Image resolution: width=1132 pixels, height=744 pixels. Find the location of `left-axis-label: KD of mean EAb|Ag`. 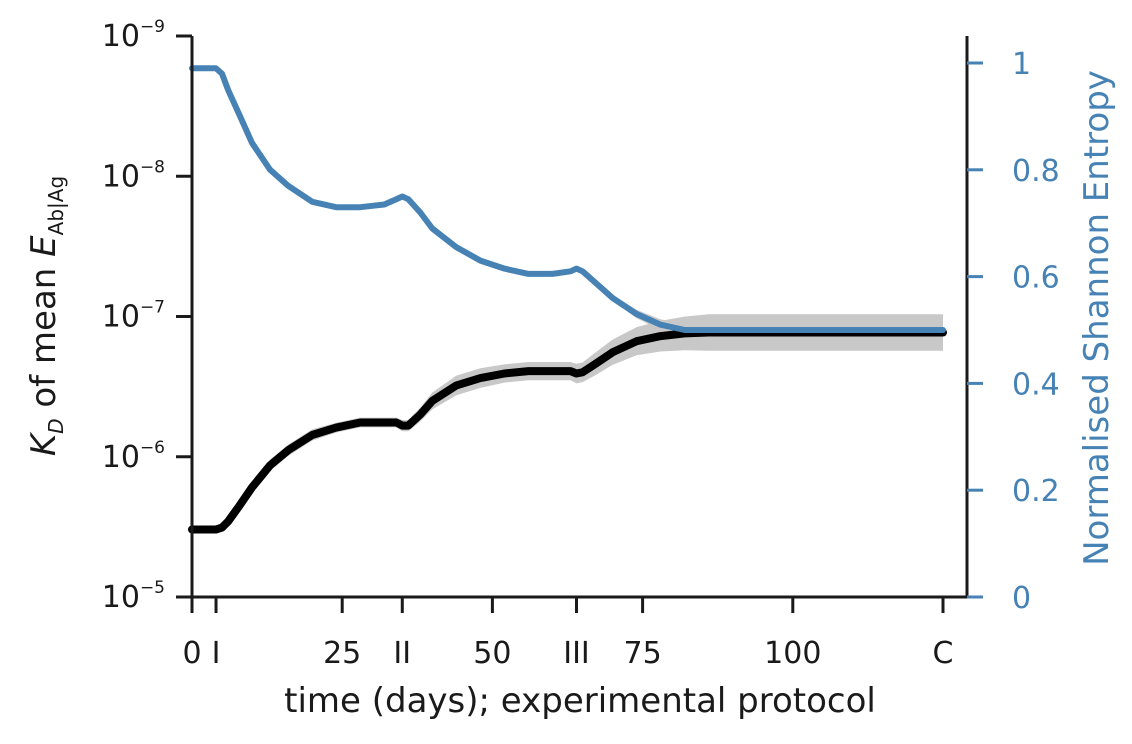

left-axis-label: KD of mean EAb|Ag is located at coordinates (46, 316).